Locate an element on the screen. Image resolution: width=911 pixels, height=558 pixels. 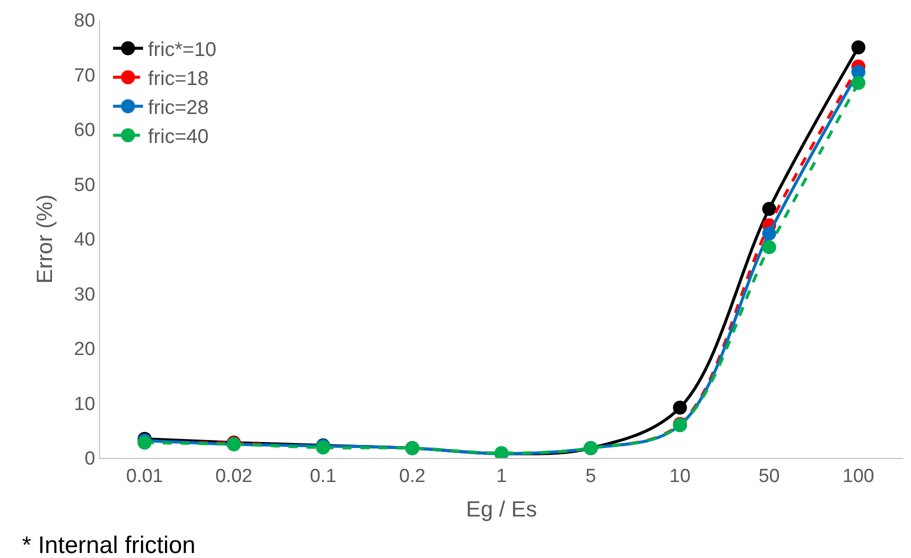
y-tick-label: 20 is located at coordinates (85, 349).